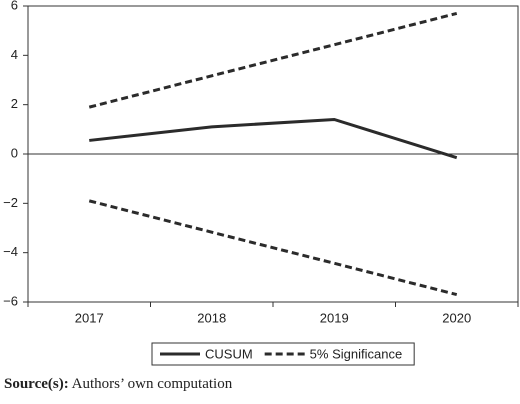 The height and width of the screenshot is (404, 520). What do you see at coordinates (456, 317) in the screenshot?
I see `x-tick-label: 2020` at bounding box center [456, 317].